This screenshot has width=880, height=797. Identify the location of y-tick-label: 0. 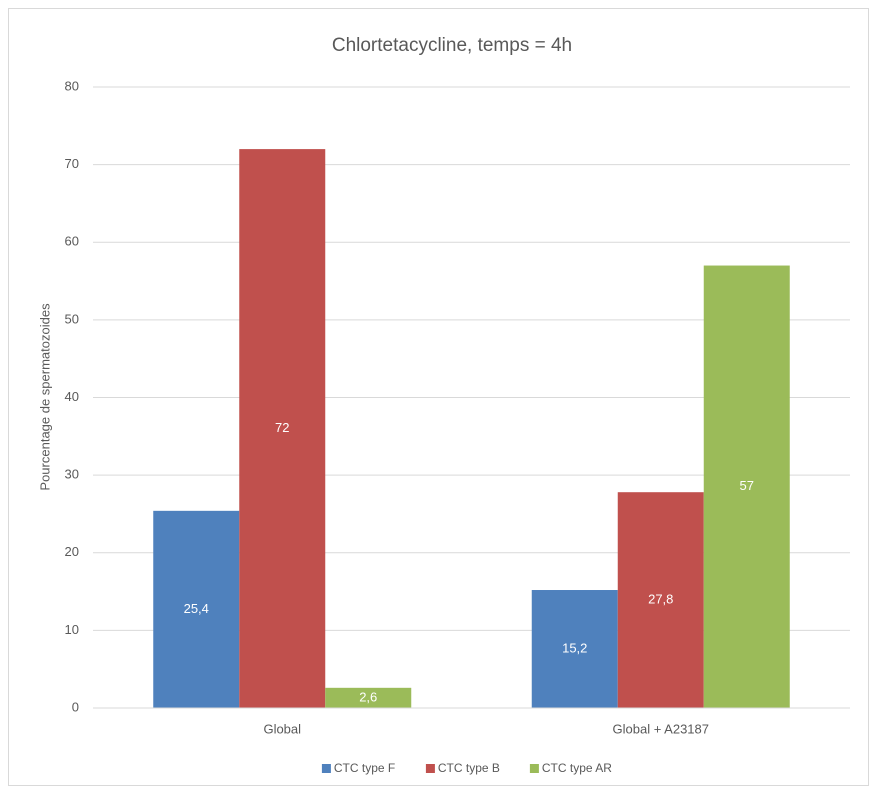
(75, 706).